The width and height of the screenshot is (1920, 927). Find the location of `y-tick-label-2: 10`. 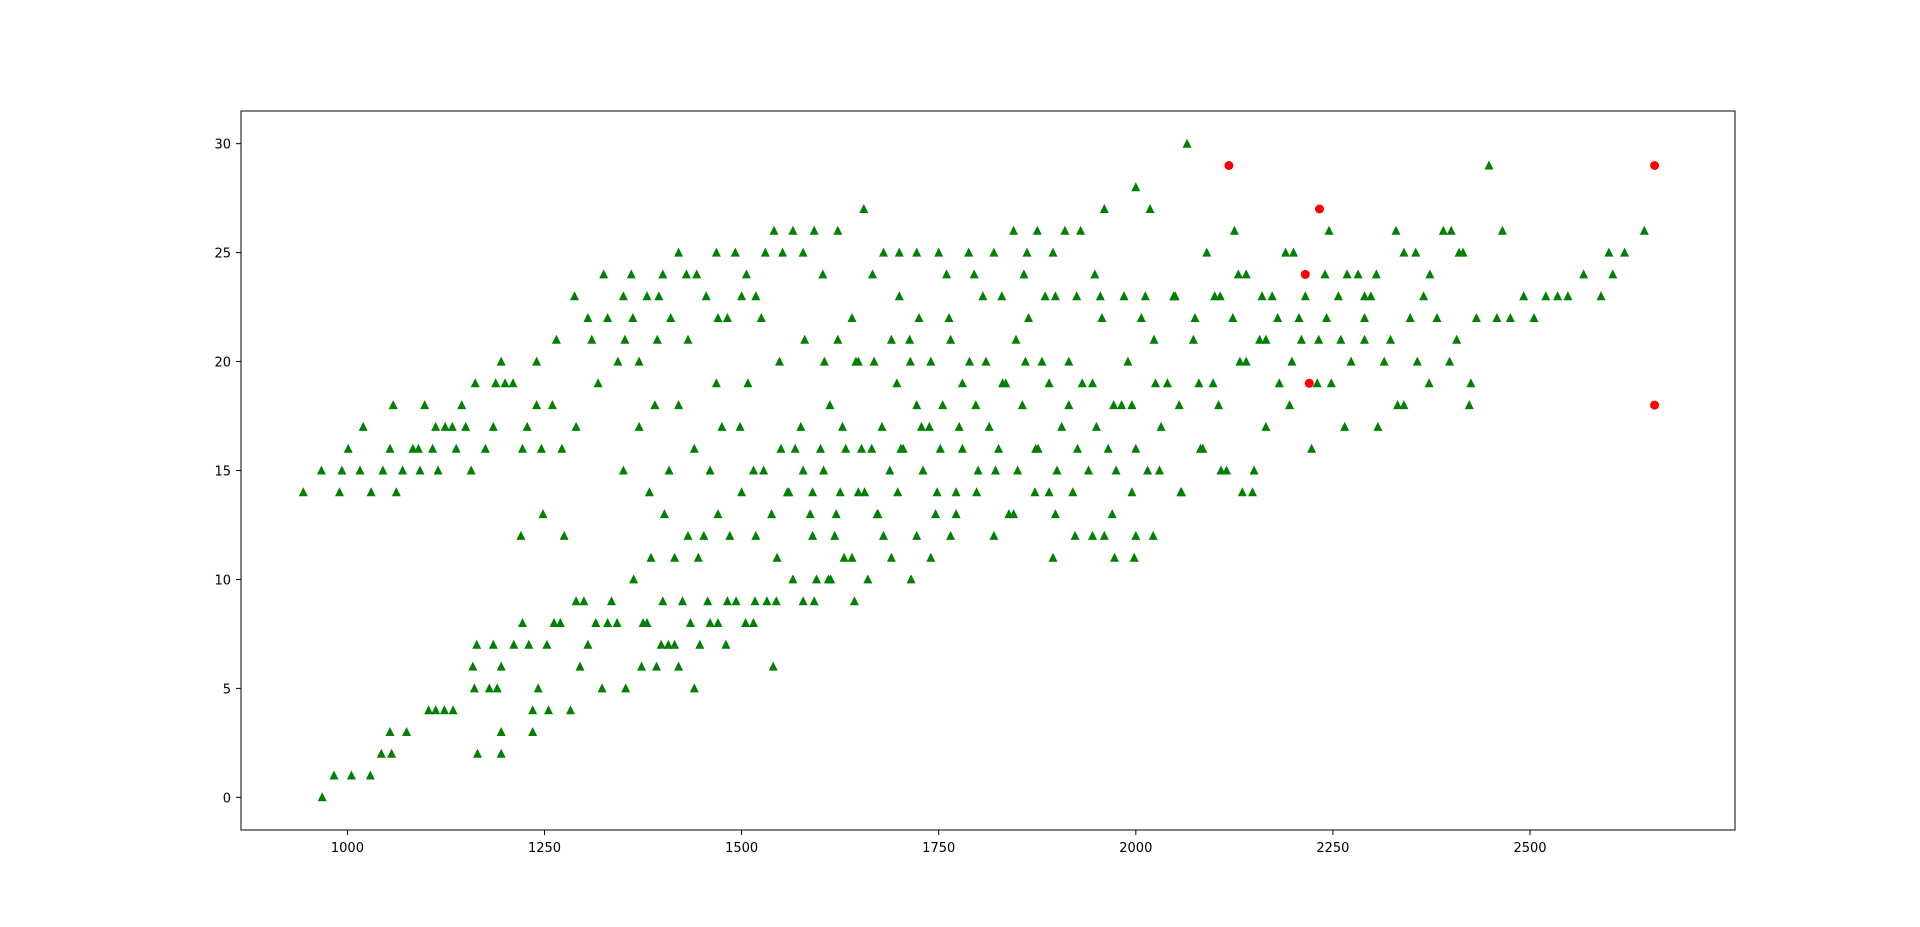

y-tick-label-2: 10 is located at coordinates (222, 580).